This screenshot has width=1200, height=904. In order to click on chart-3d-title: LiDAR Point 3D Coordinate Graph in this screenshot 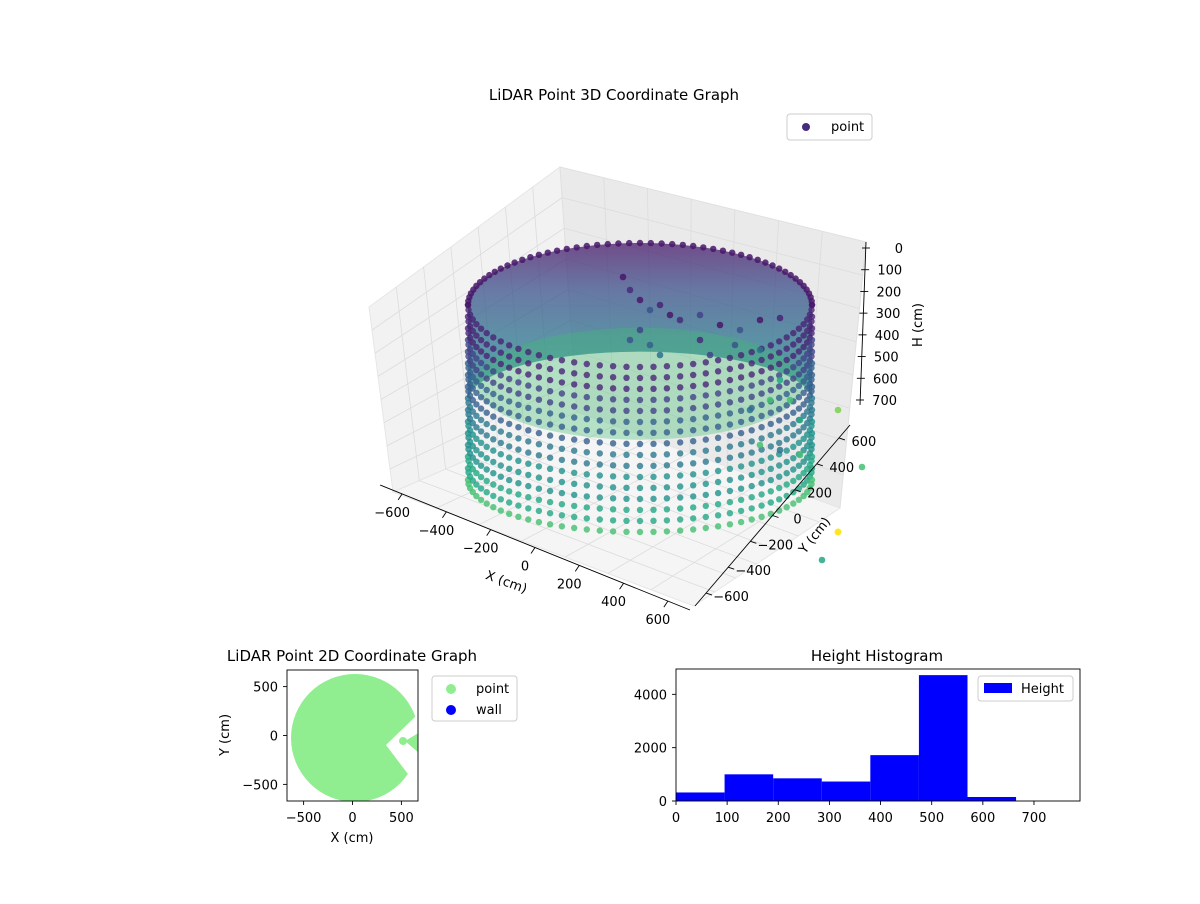, I will do `click(614, 95)`.